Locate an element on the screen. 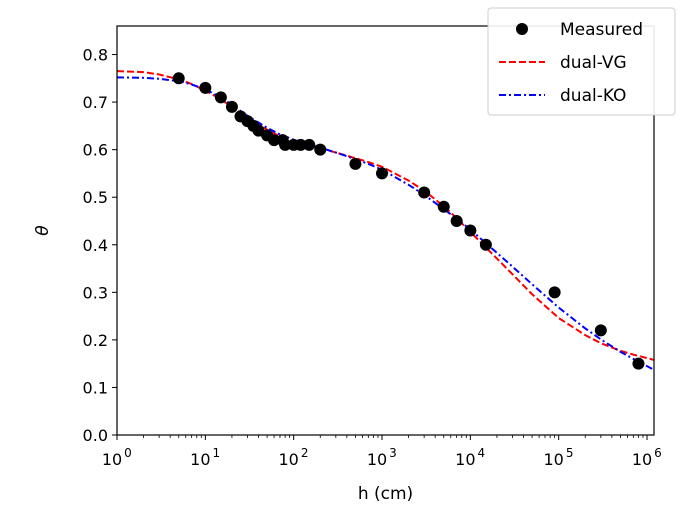 This screenshot has height=512, width=688. y-tick-label-7: 0.7 is located at coordinates (95, 102).